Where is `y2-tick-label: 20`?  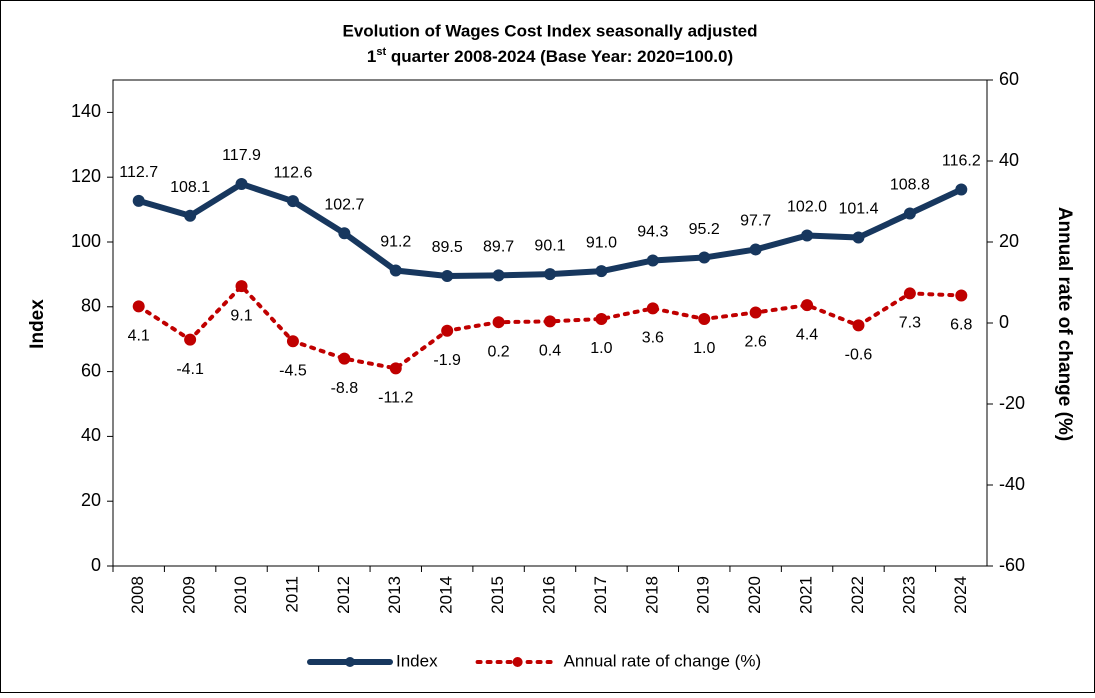
y2-tick-label: 20 is located at coordinates (1009, 241).